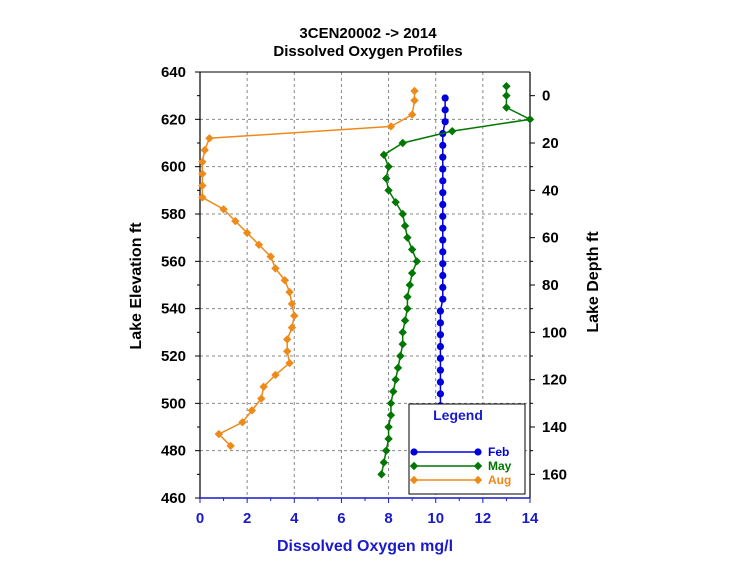 This screenshot has width=736, height=575. I want to click on y2-tick-label: 0, so click(546, 96).